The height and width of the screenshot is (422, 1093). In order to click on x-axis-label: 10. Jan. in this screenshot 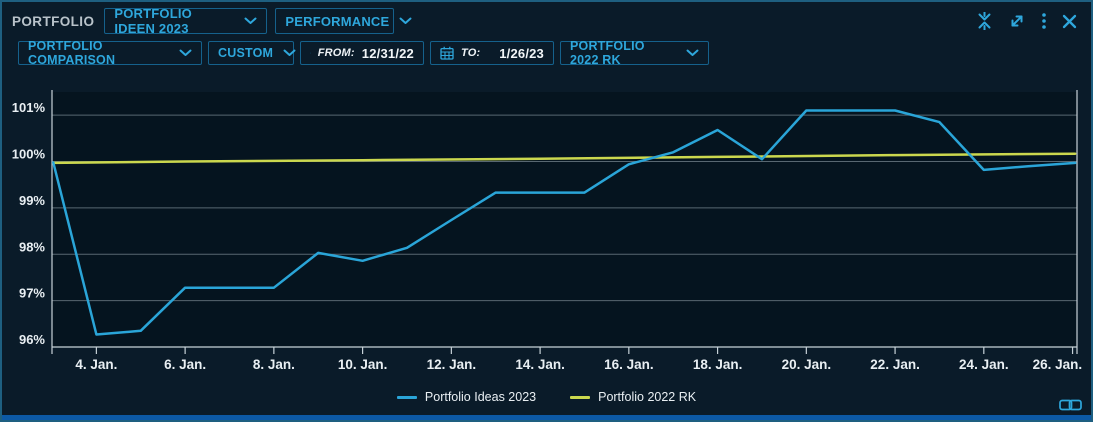, I will do `click(363, 364)`.